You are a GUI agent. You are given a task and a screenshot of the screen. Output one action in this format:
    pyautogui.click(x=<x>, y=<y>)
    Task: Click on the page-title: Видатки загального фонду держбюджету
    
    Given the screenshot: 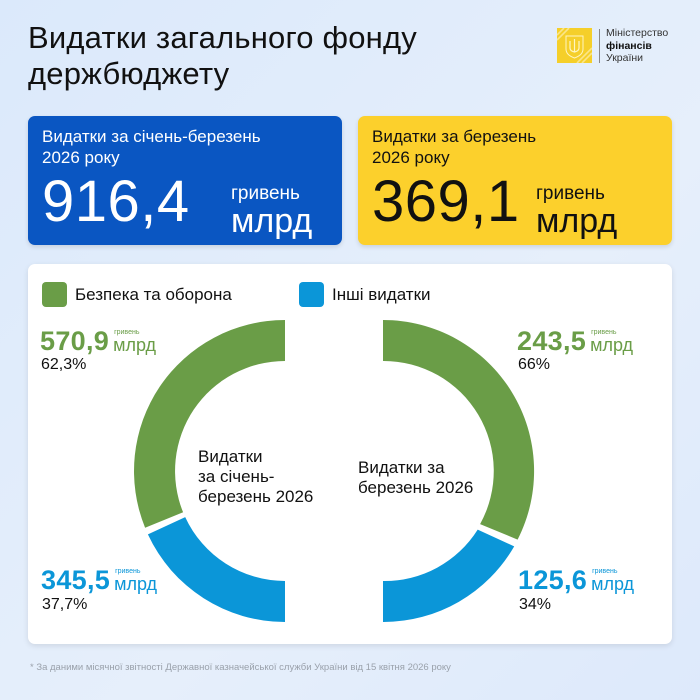 What is the action you would take?
    pyautogui.click(x=222, y=56)
    